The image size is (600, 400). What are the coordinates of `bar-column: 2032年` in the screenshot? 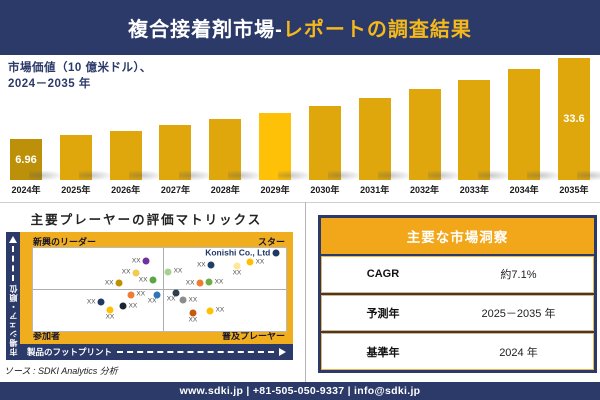 It's located at (435, 124).